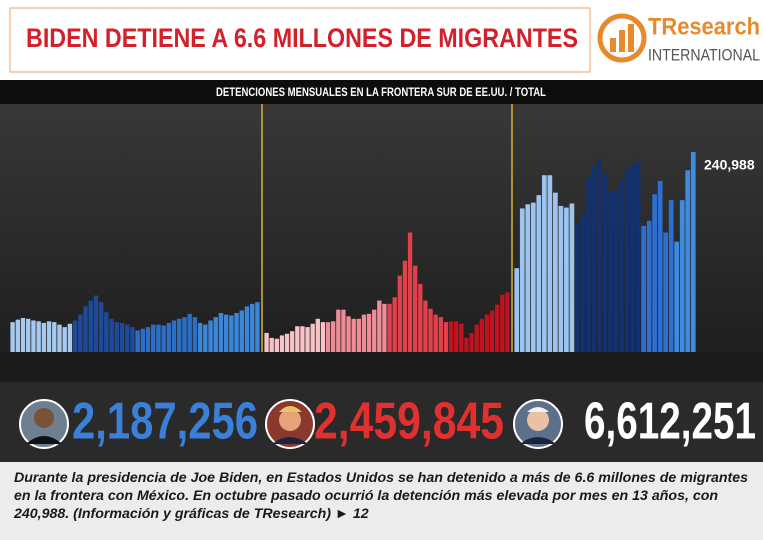  What do you see at coordinates (409, 422) in the screenshot?
I see `era-total: 2,459,845` at bounding box center [409, 422].